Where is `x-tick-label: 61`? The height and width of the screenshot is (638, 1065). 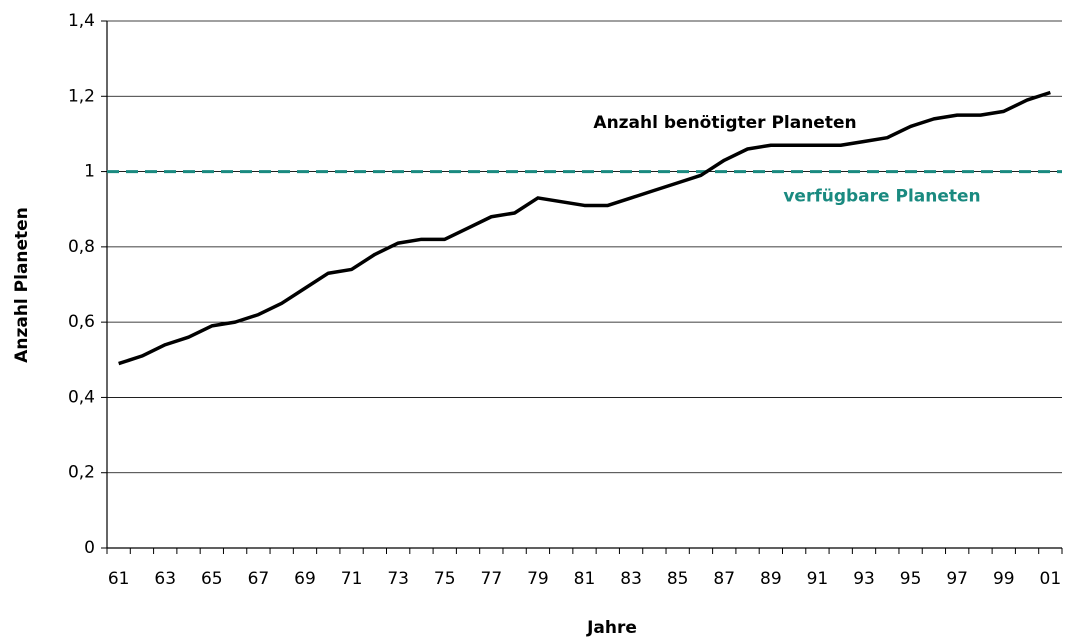 x-tick-label: 61 is located at coordinates (119, 579).